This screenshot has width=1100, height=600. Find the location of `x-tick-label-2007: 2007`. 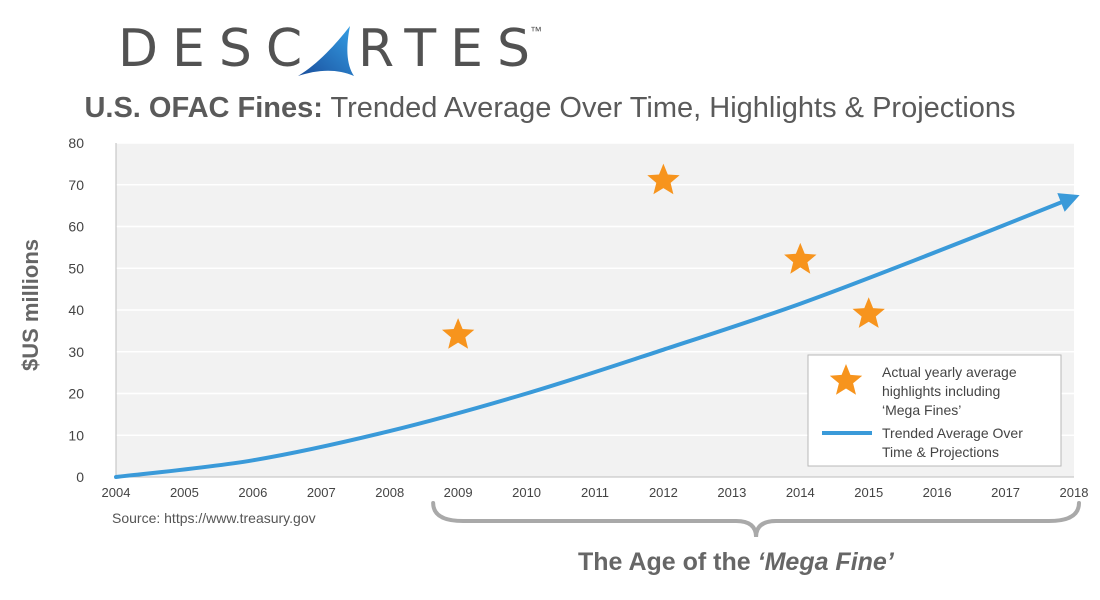

x-tick-label-2007: 2007 is located at coordinates (321, 492).